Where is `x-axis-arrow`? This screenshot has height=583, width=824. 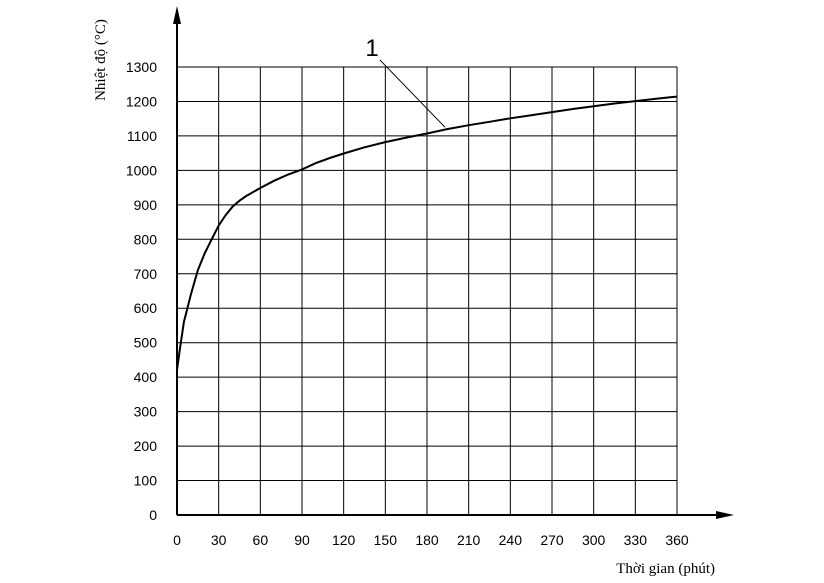 x-axis-arrow is located at coordinates (725, 515).